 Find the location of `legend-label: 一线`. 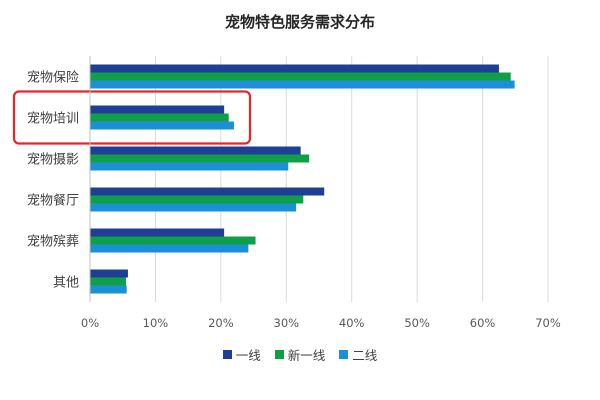

legend-label: 一线 is located at coordinates (248, 355).